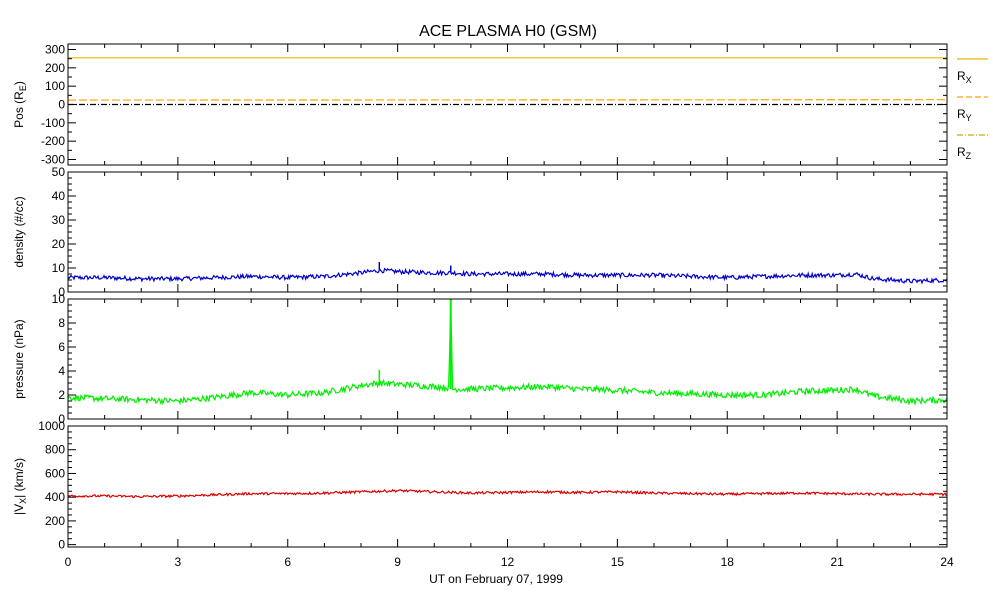 The width and height of the screenshot is (993, 600). What do you see at coordinates (61, 323) in the screenshot?
I see `y-tick-label: 8` at bounding box center [61, 323].